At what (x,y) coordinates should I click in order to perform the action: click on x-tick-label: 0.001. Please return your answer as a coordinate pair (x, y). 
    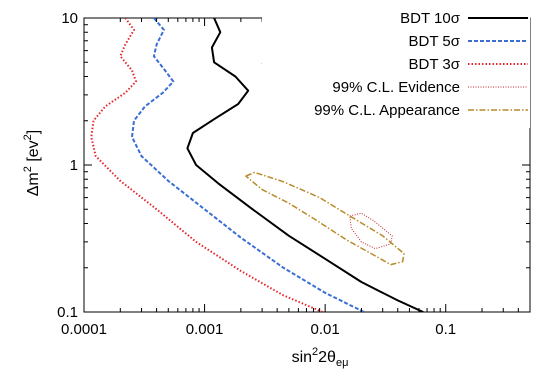
    Looking at the image, I should click on (205, 329).